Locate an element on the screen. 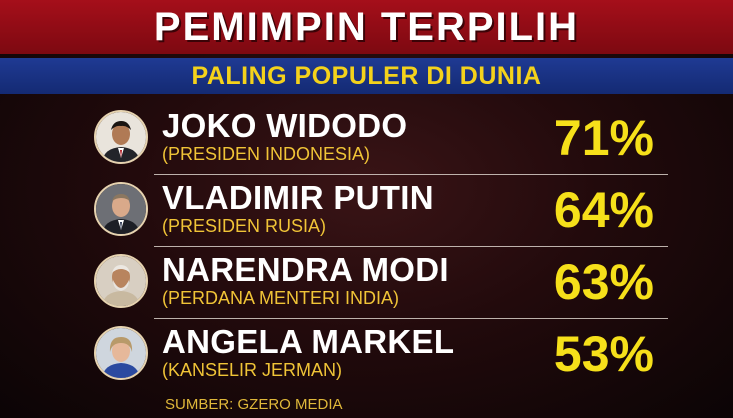 The height and width of the screenshot is (418, 733). joko-widodo-portrait-icon is located at coordinates (121, 137).